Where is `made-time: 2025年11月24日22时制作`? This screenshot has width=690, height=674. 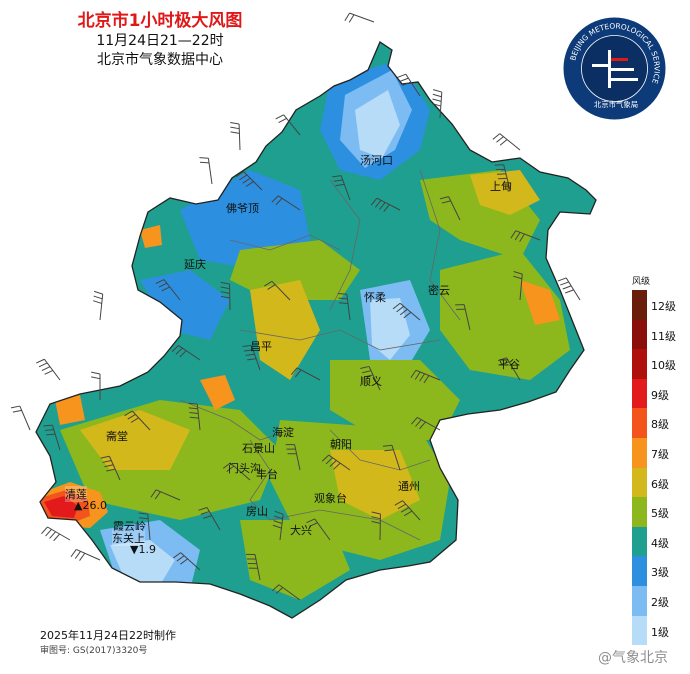
made-time: 2025年11月24日22时制作 is located at coordinates (108, 635).